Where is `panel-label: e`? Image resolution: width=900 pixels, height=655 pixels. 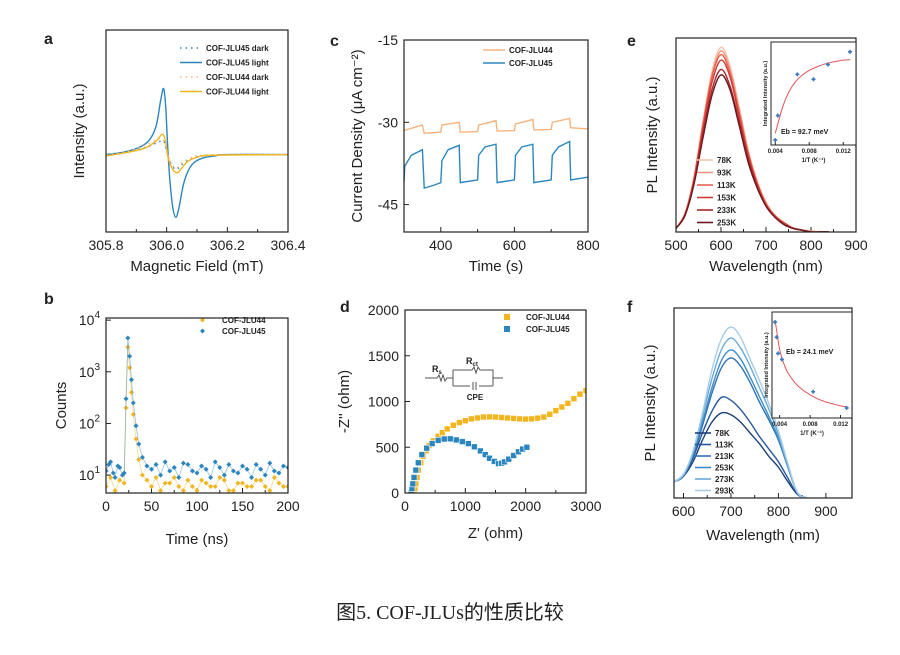 panel-label: e is located at coordinates (631, 41).